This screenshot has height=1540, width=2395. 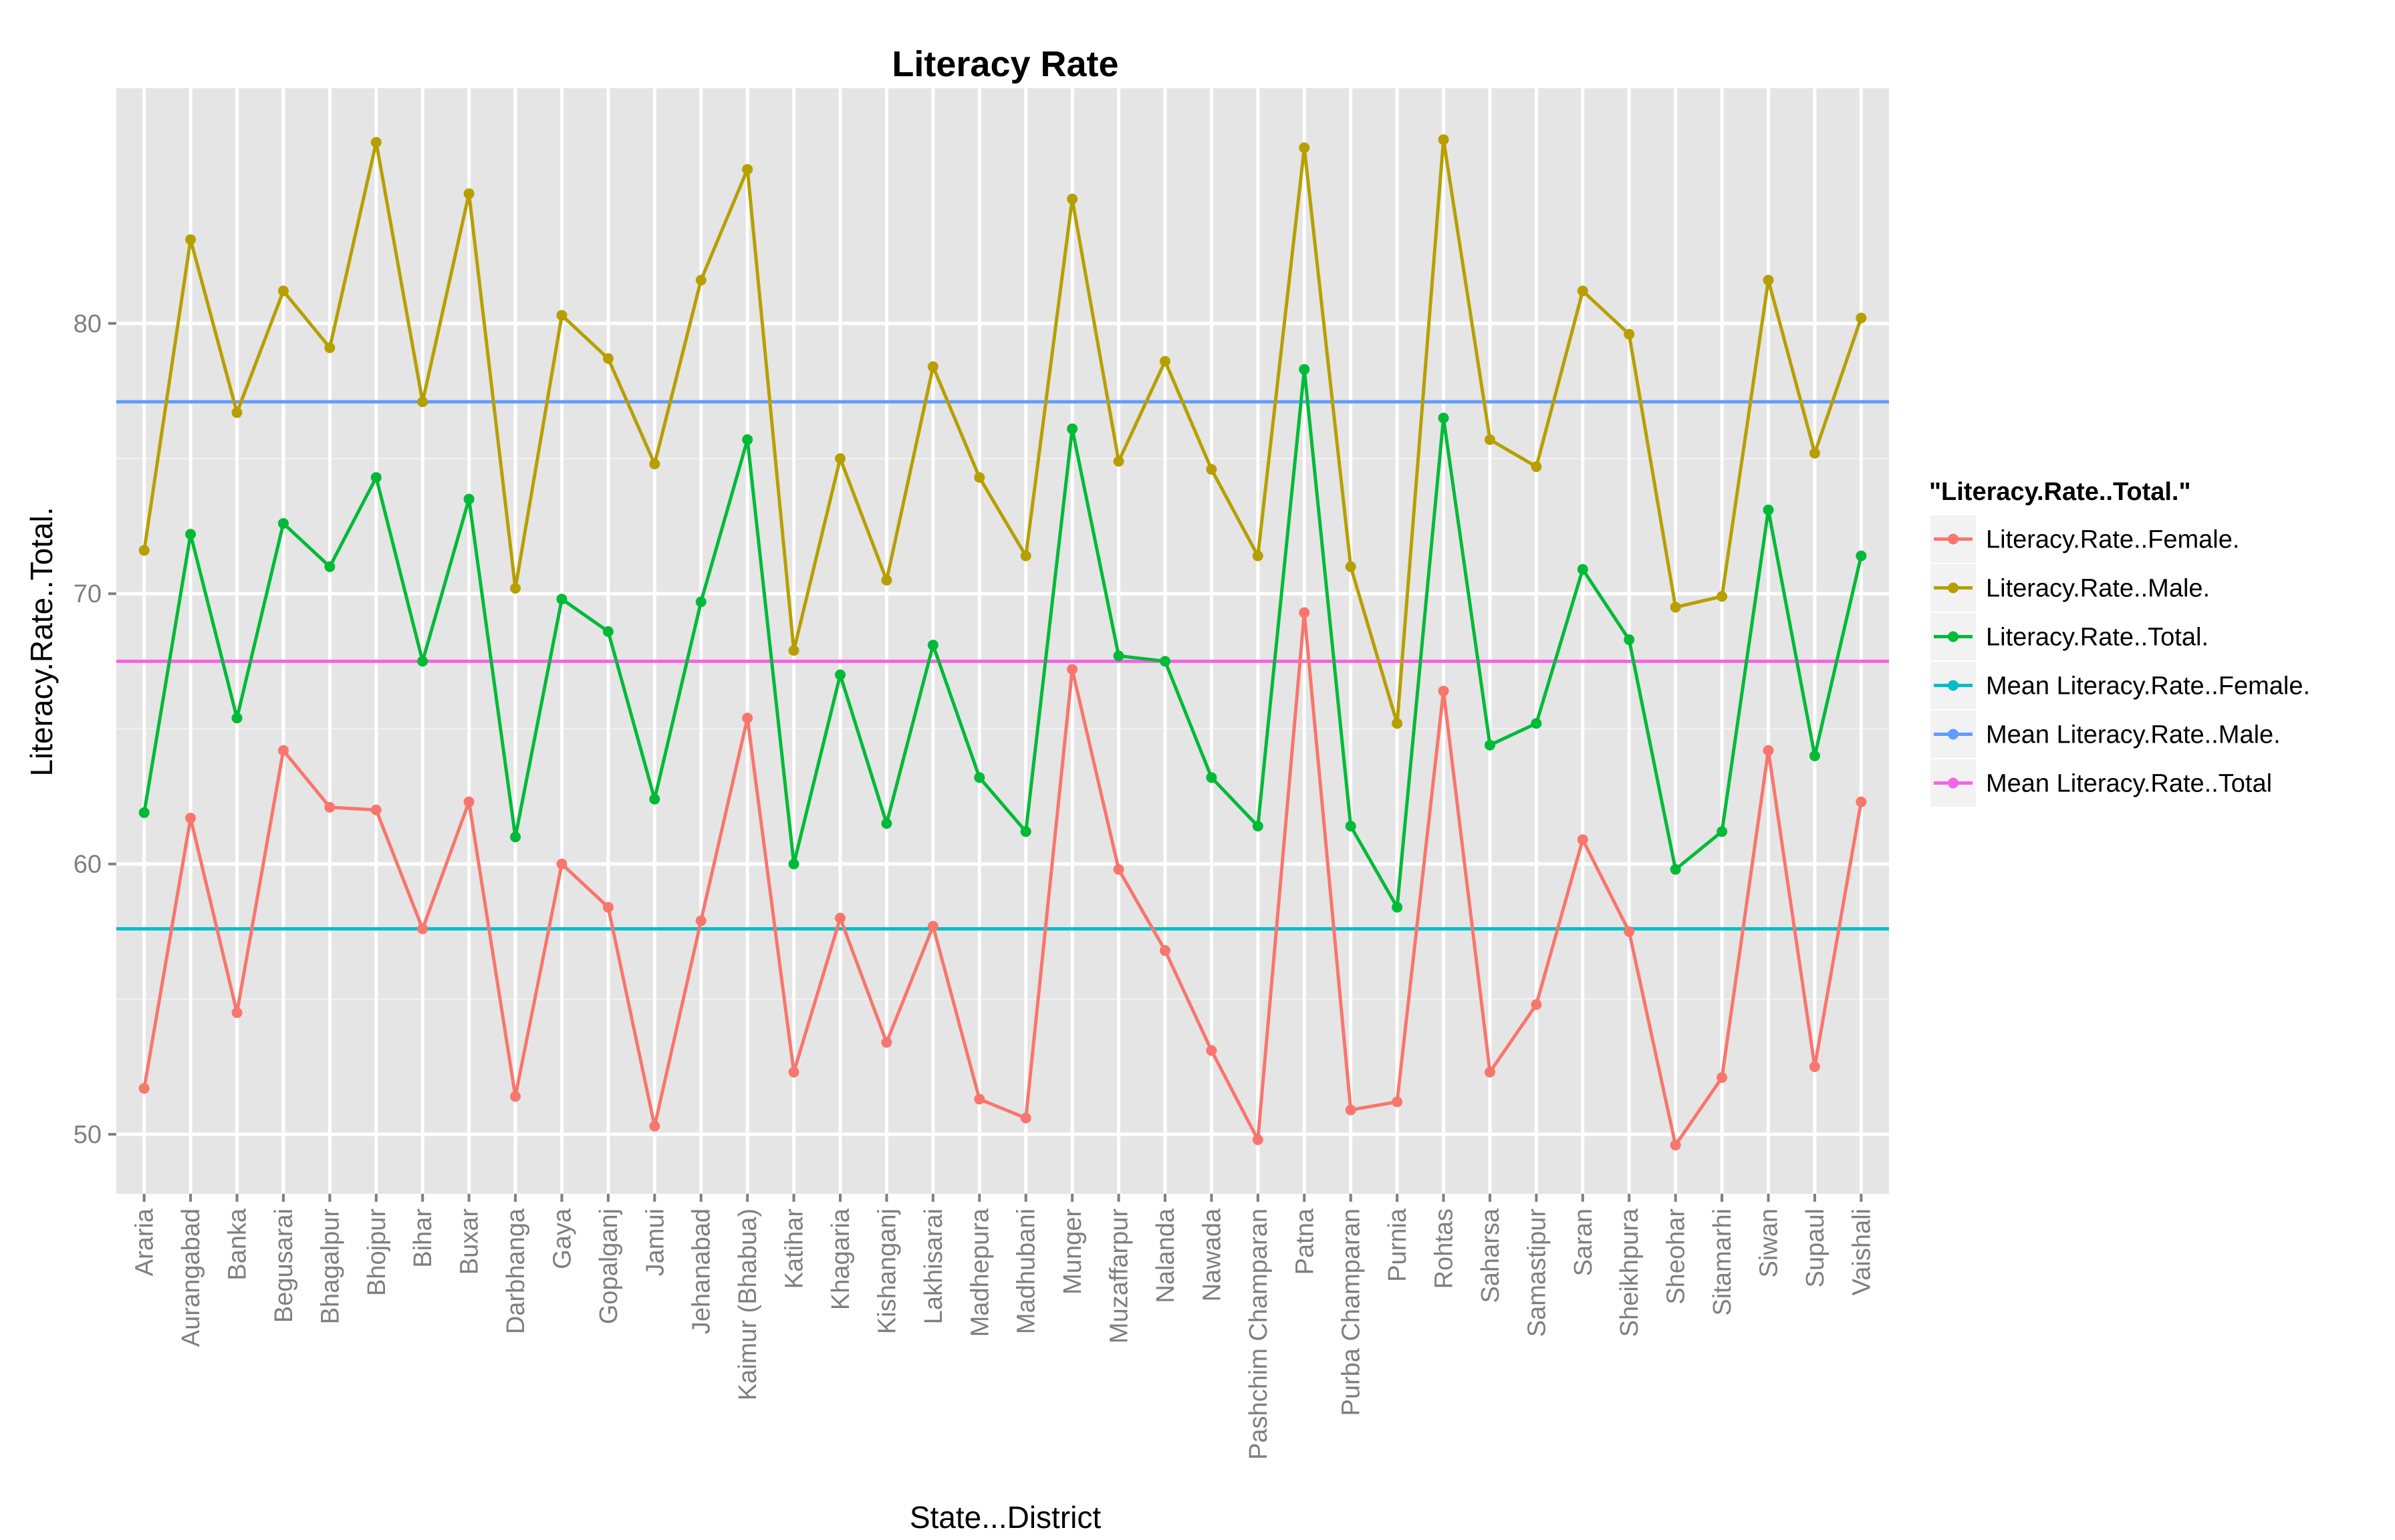 What do you see at coordinates (1352, 1312) in the screenshot?
I see `x-tick-label: Purba Champaran` at bounding box center [1352, 1312].